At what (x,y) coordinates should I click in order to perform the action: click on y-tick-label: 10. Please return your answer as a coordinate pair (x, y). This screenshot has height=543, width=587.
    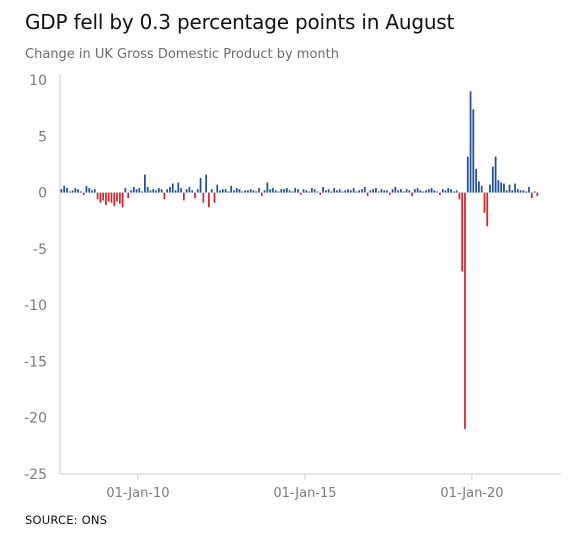
    Looking at the image, I should click on (38, 81).